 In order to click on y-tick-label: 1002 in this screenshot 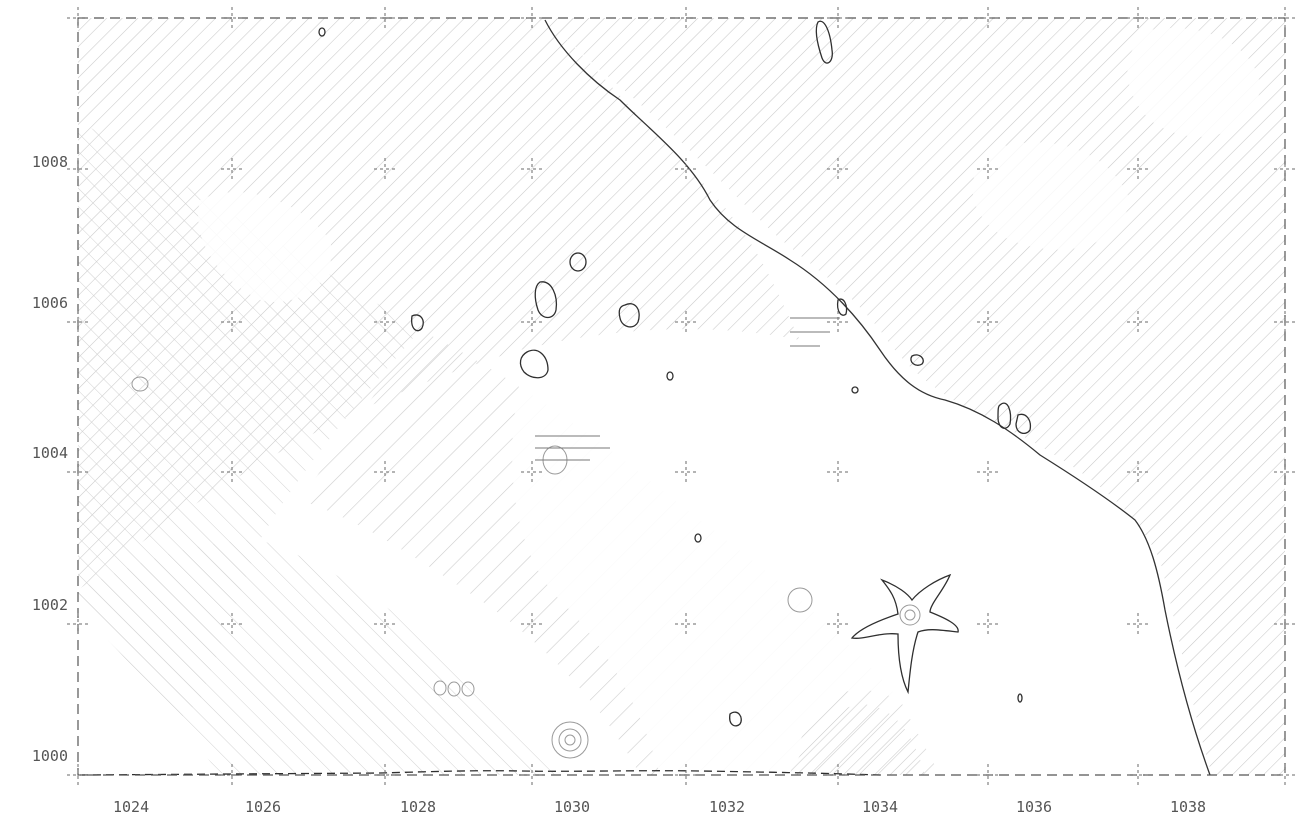, I will do `click(50, 605)`.